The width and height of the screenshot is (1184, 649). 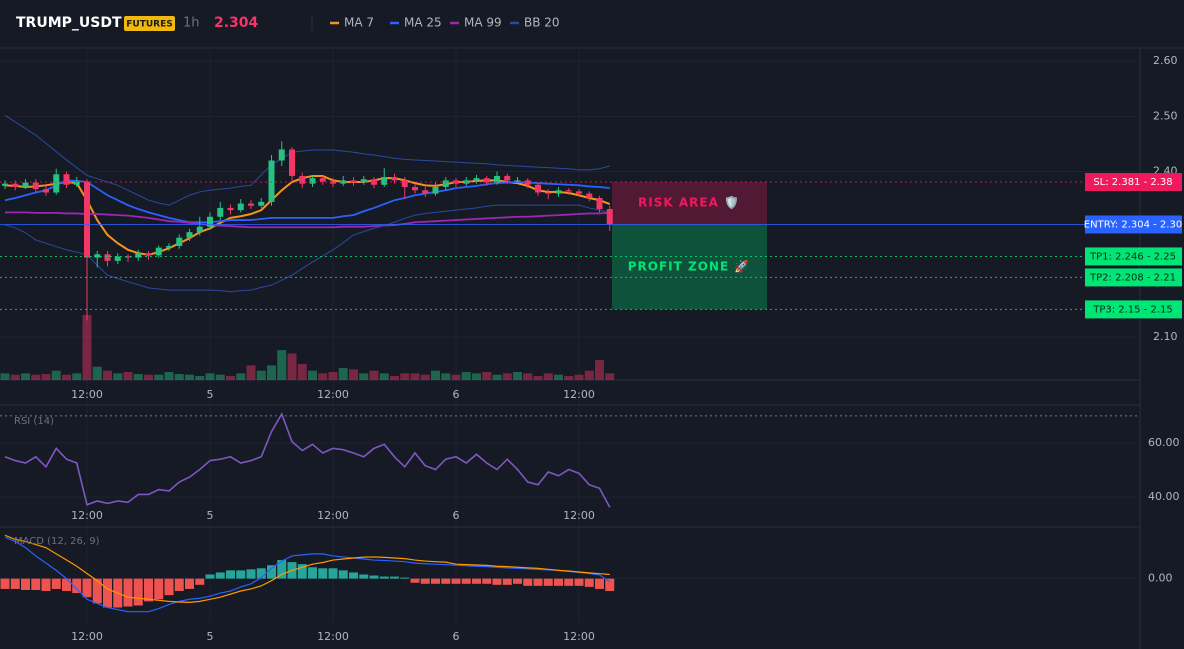 I want to click on level-label: ENTRY: 2.304 - 2.30, so click(x=1133, y=224).